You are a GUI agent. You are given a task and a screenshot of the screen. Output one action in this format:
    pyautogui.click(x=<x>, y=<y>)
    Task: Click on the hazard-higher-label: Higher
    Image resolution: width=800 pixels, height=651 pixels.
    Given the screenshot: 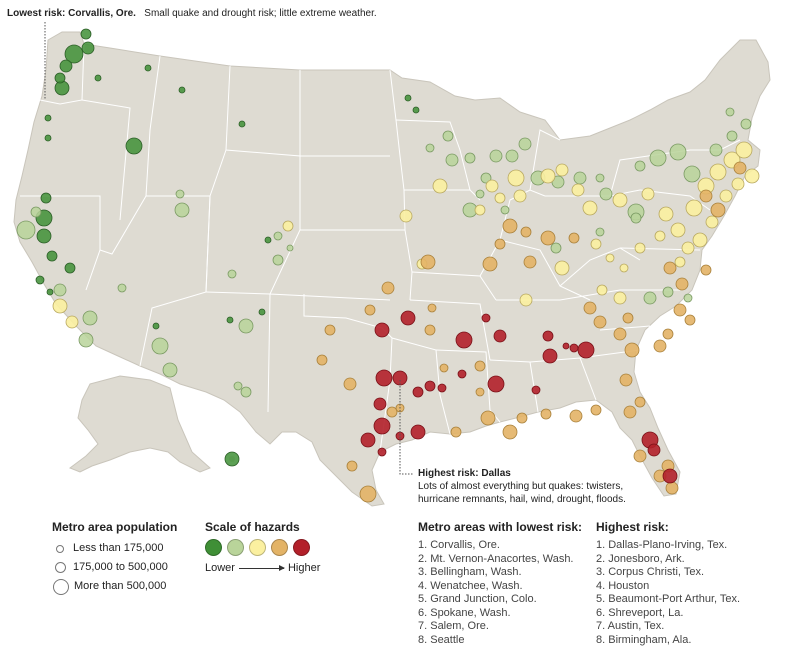 What is the action you would take?
    pyautogui.click(x=304, y=568)
    